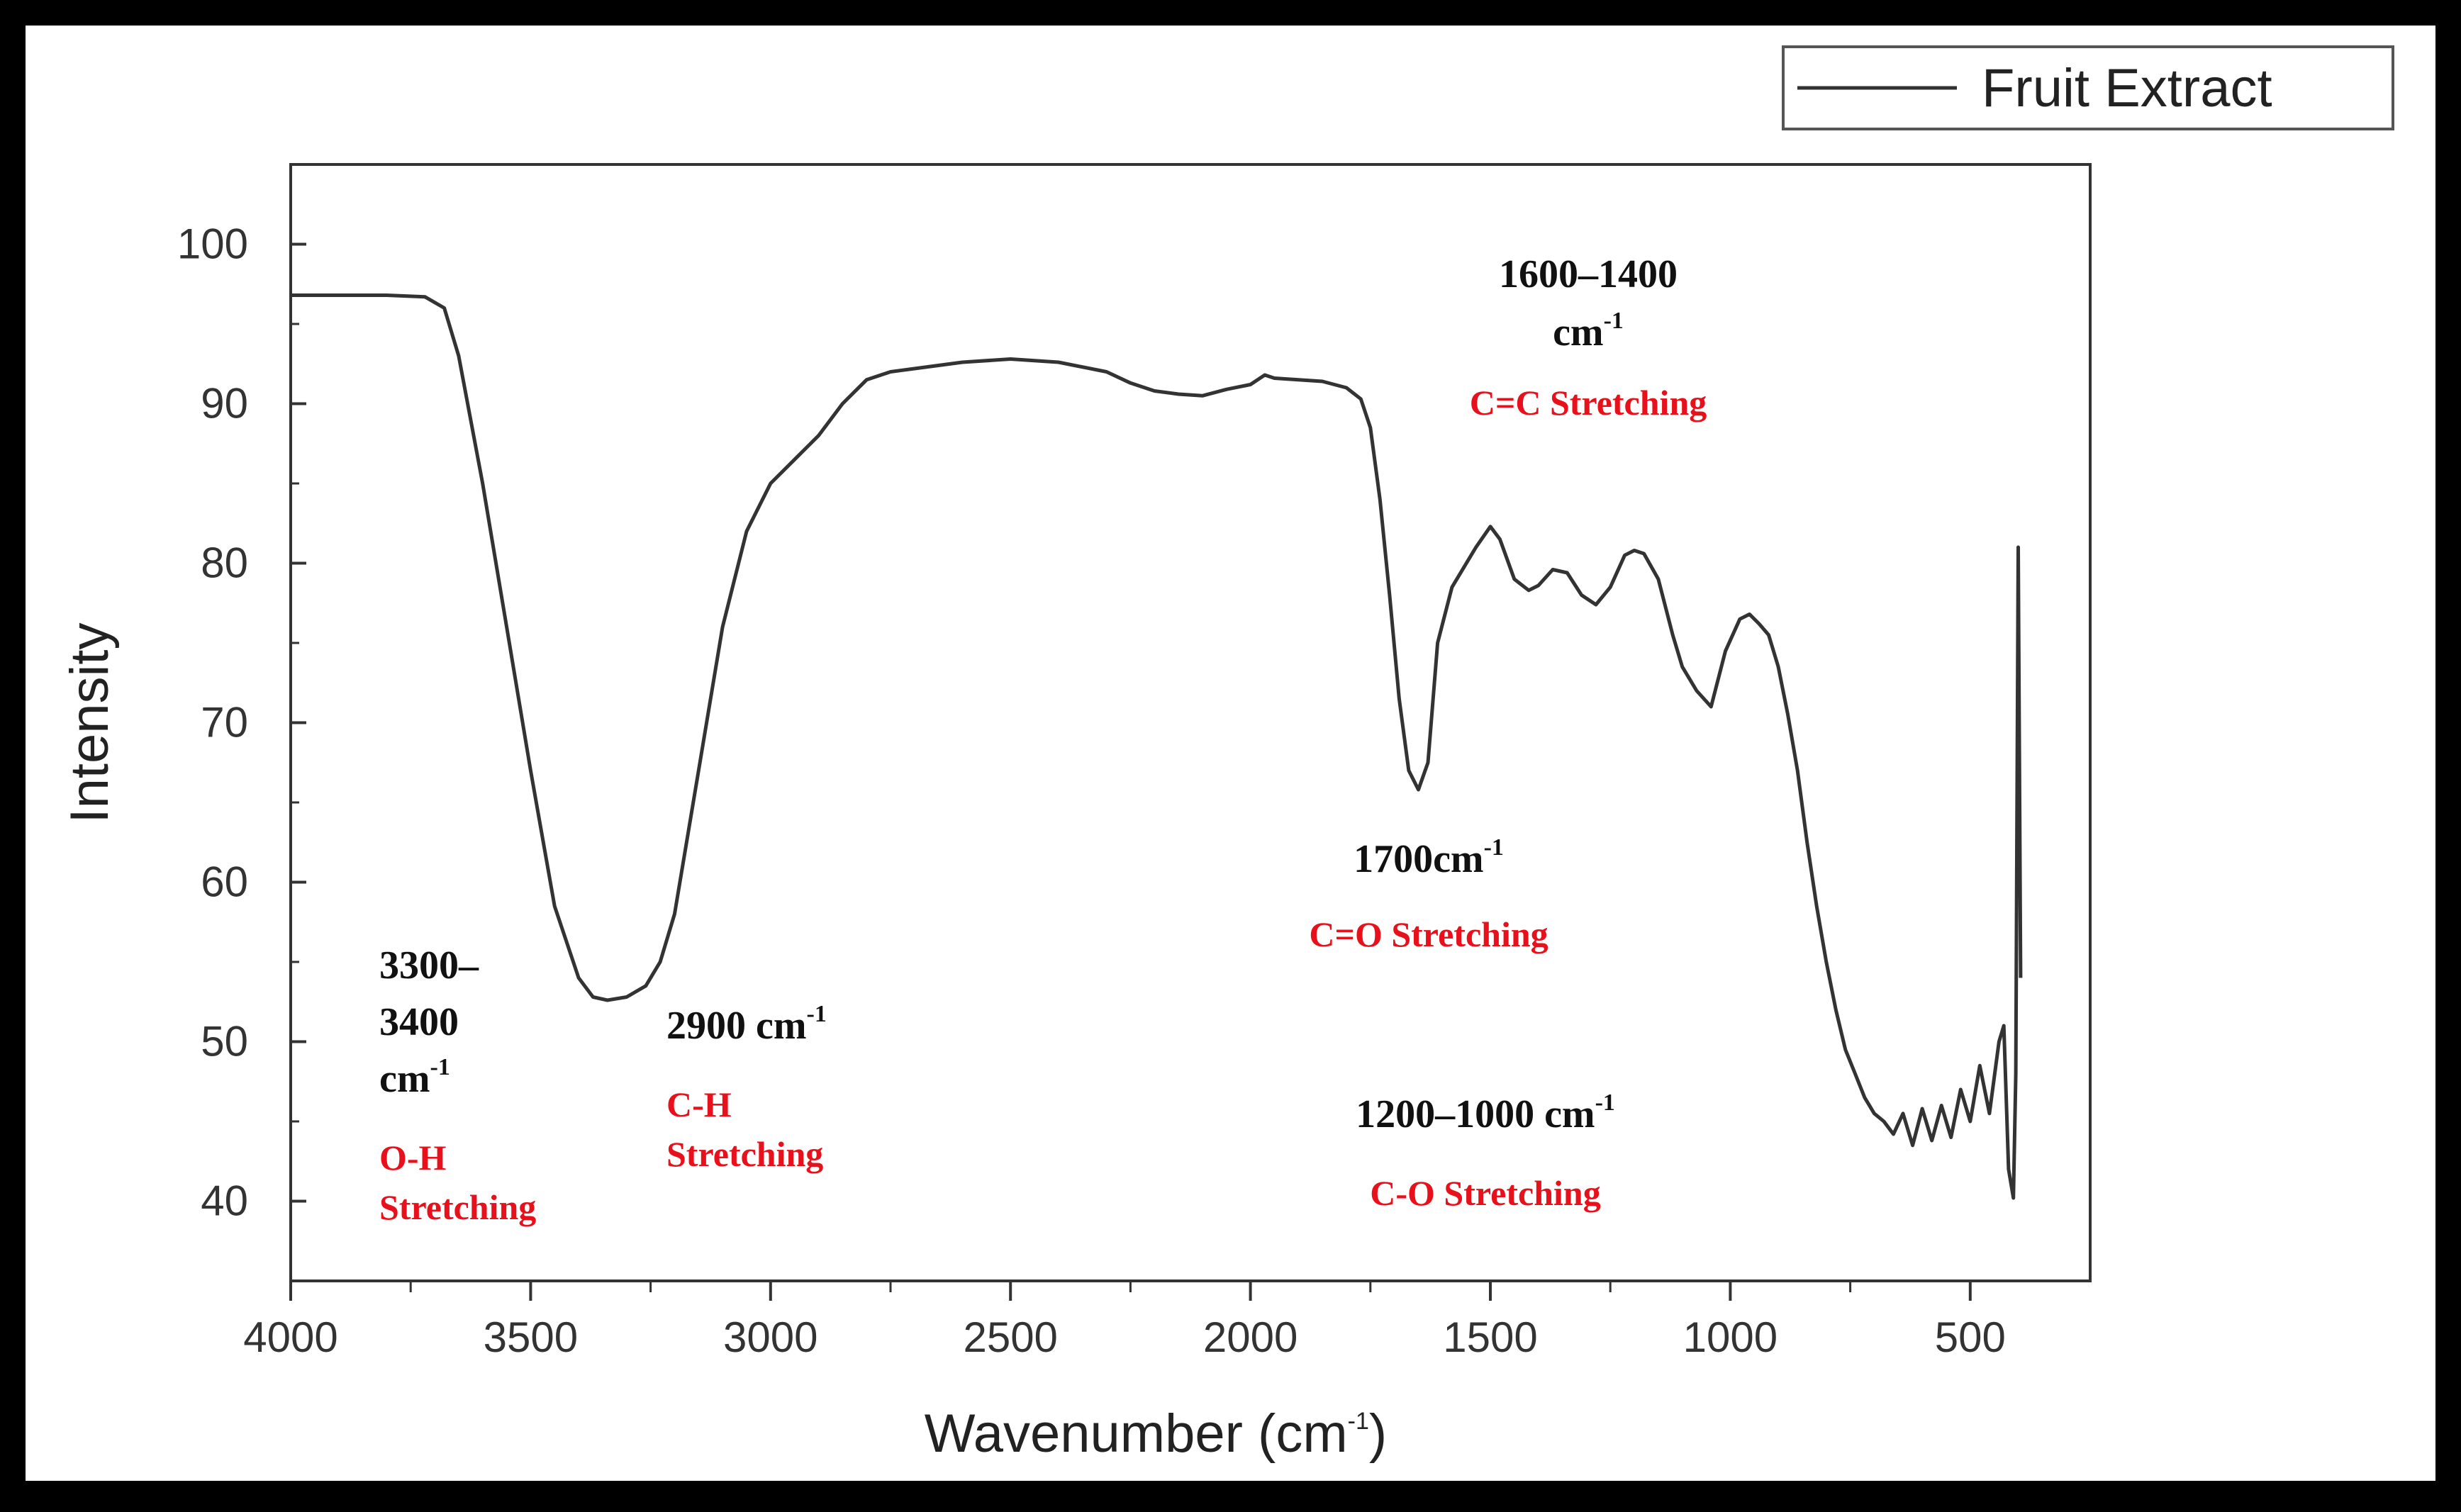 The height and width of the screenshot is (1512, 2461). What do you see at coordinates (699, 1104) in the screenshot?
I see `annotation-description: C-H` at bounding box center [699, 1104].